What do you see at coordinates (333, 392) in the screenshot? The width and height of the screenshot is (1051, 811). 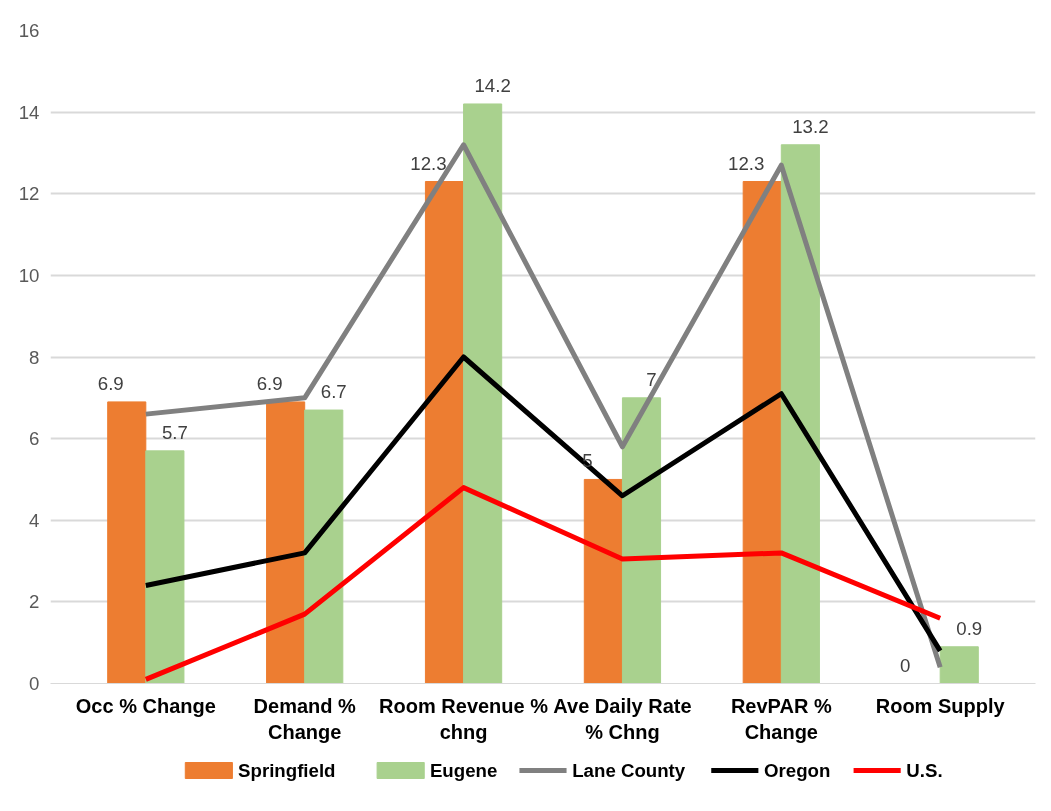 I see `data-label: 6.7` at bounding box center [333, 392].